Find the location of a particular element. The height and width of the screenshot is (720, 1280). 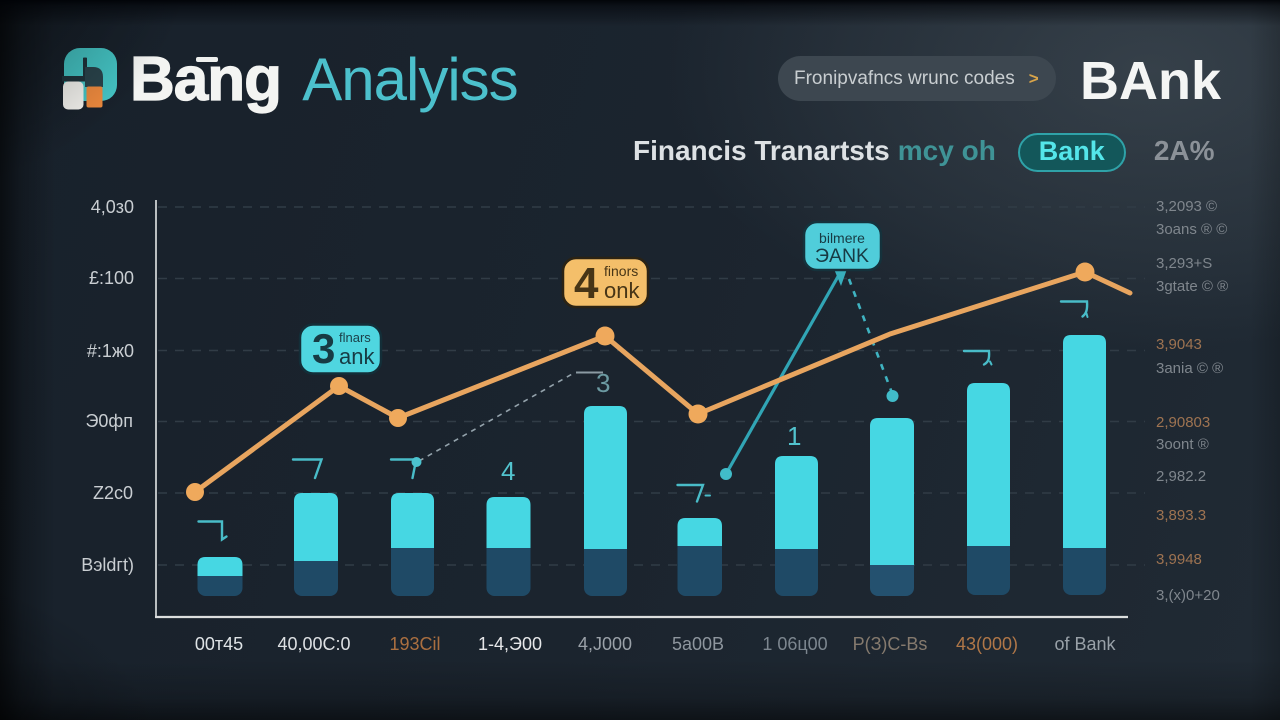

svg-text: 193Сil is located at coordinates (414, 644).